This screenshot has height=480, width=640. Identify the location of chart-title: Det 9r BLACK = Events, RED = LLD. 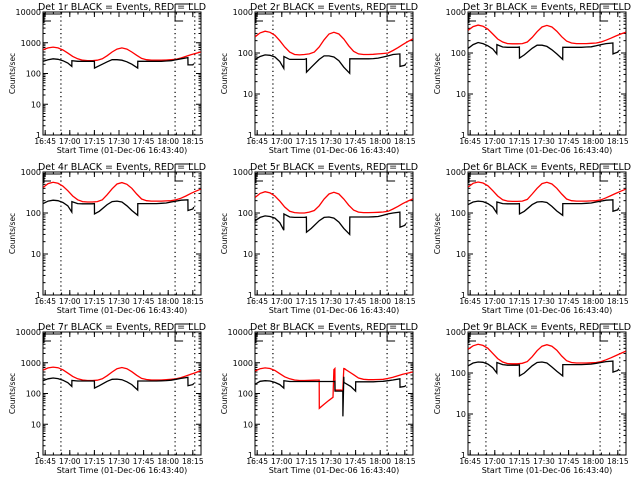
(547, 327).